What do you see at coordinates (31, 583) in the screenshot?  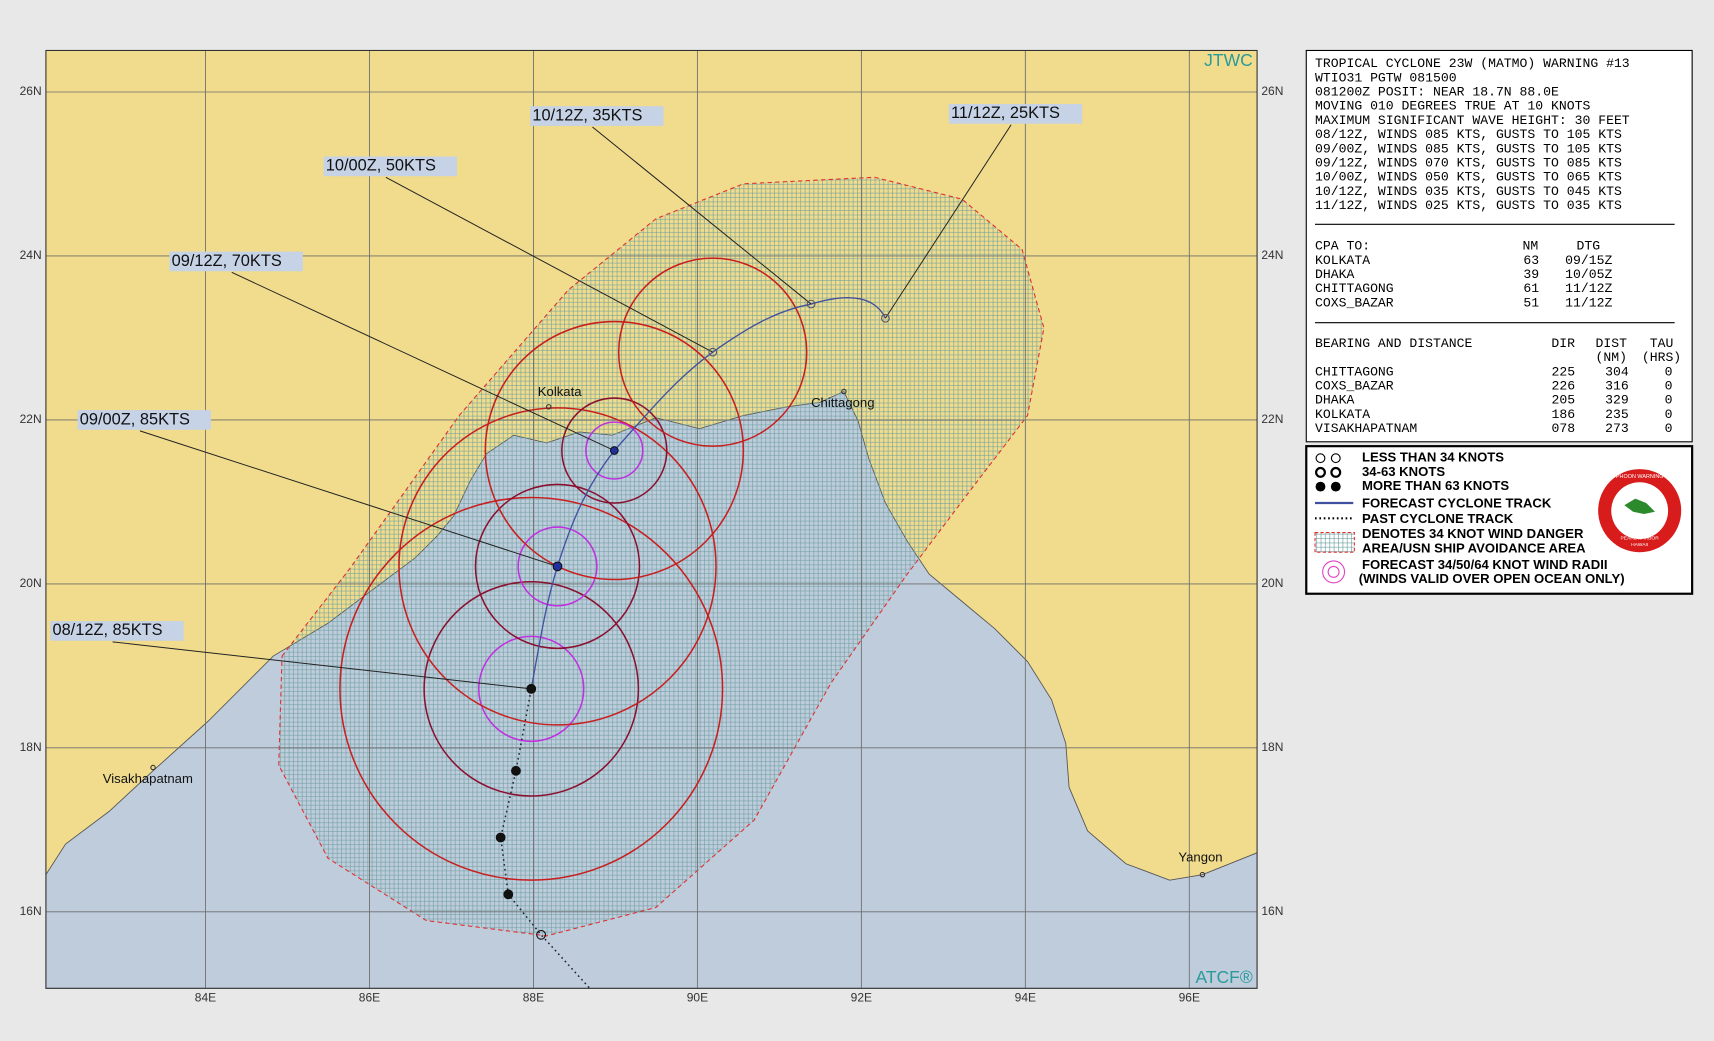 I see `lat-label: 20N` at bounding box center [31, 583].